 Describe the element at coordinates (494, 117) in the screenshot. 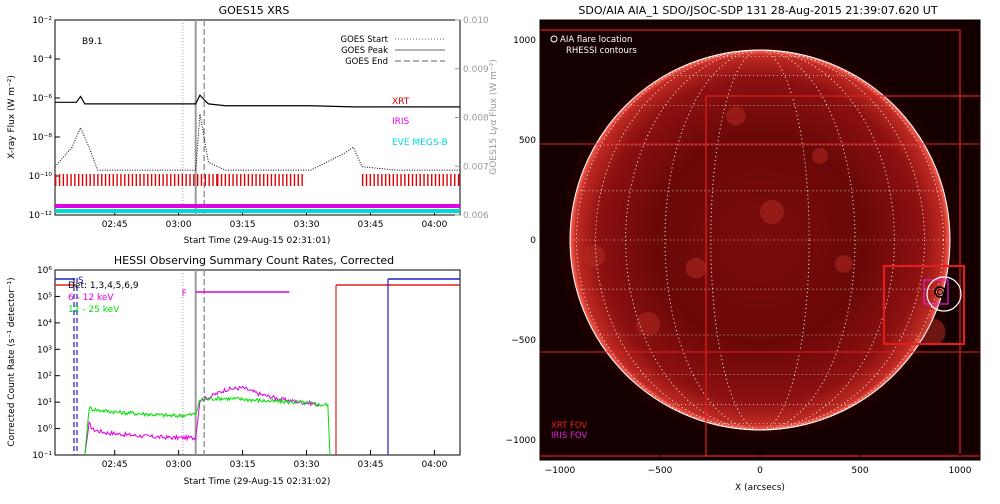

I see `goes-right-axis-label: GOES15 Lyα Flux (W m⁻²)` at that location.